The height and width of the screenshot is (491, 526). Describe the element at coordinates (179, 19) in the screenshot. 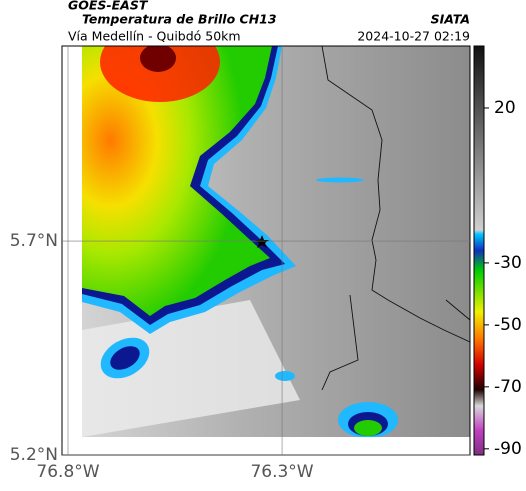

I see `product: Temperatura de Brillo CH13` at that location.